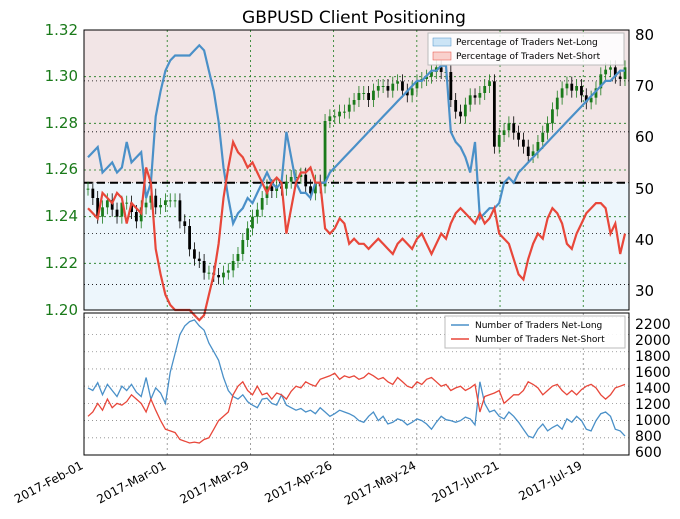 This screenshot has width=680, height=519. I want to click on right-tick-label: 40, so click(644, 240).